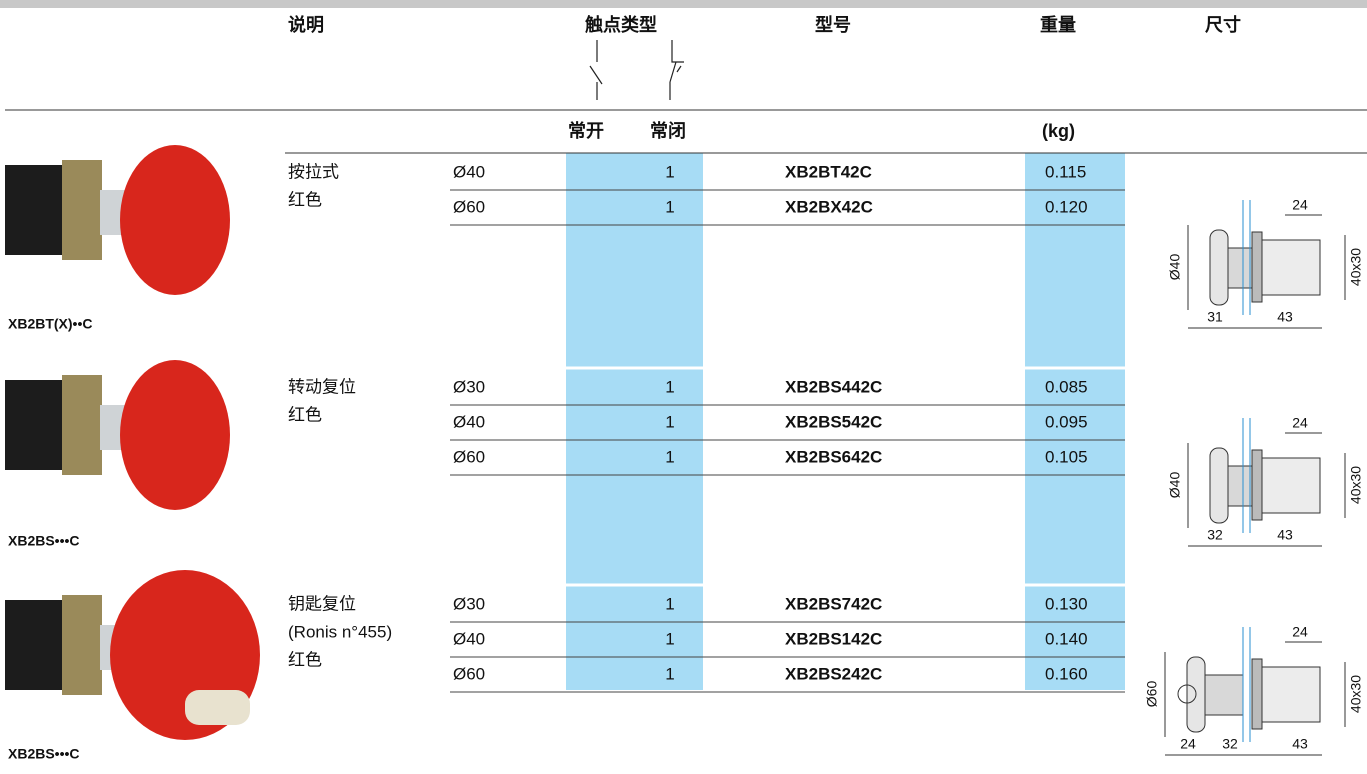 This screenshot has height=774, width=1367. What do you see at coordinates (1066, 673) in the screenshot?
I see `weight: 0.160` at bounding box center [1066, 673].